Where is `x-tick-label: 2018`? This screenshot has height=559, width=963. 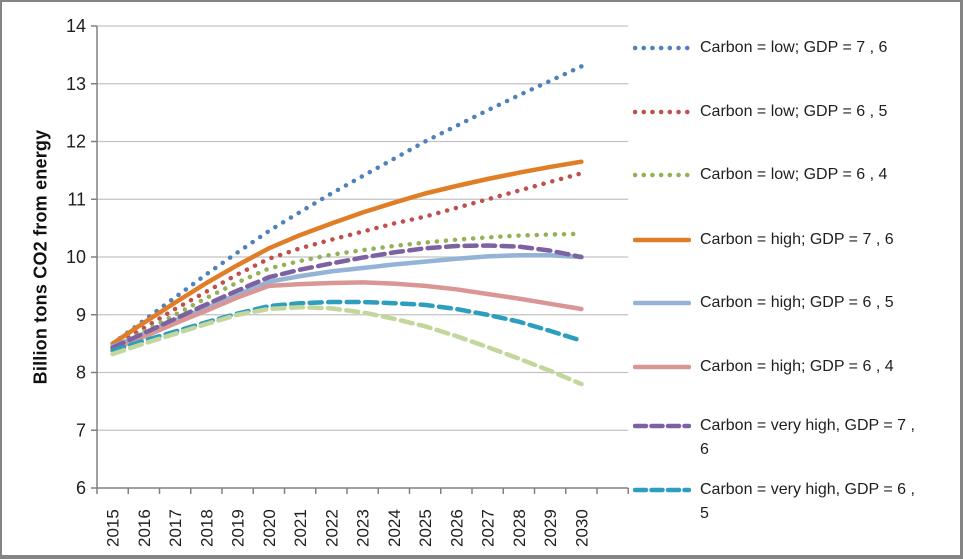
x-tick-label: 2018 is located at coordinates (206, 528).